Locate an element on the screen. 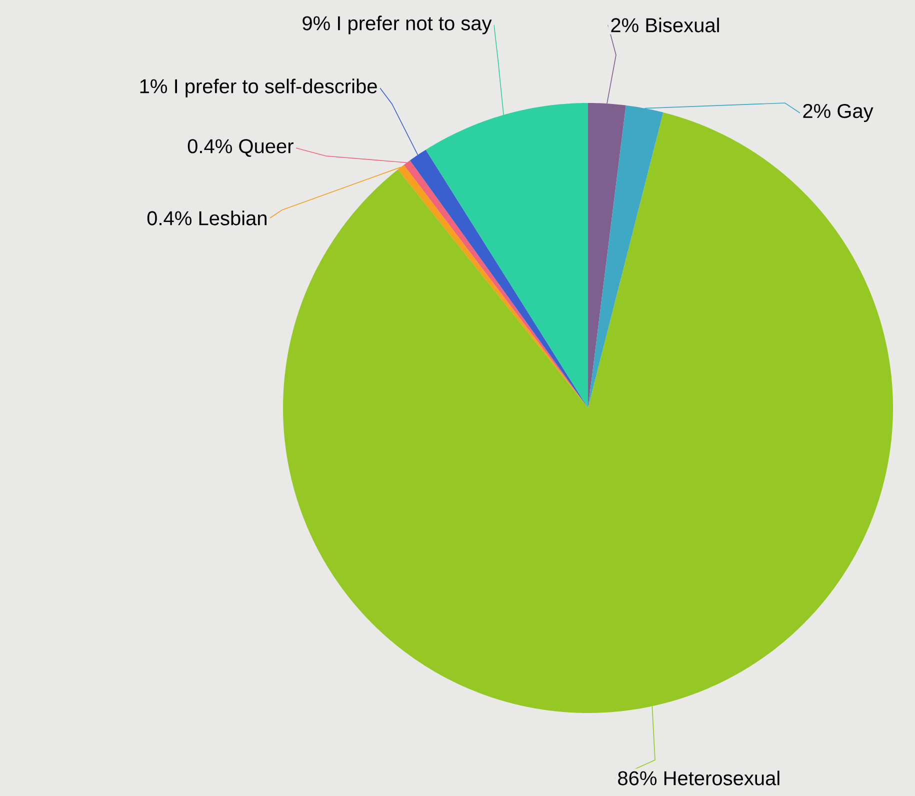  slice-label: I prefer to self-describe is located at coordinates (276, 88).